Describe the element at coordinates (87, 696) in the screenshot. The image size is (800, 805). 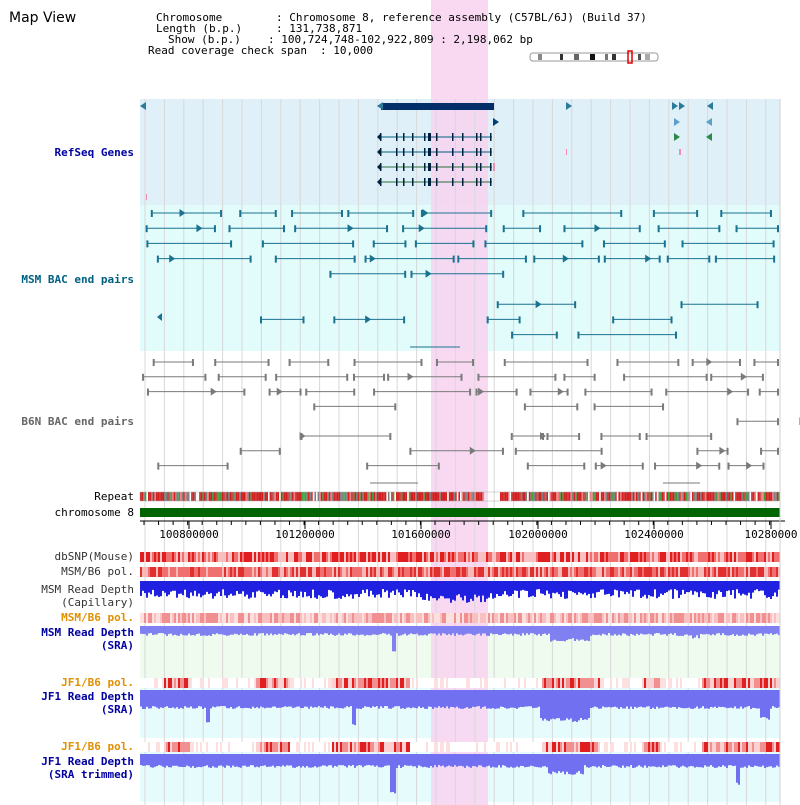
I see `track-label-jf1-depth-sra: JF1 Read Depth` at that location.